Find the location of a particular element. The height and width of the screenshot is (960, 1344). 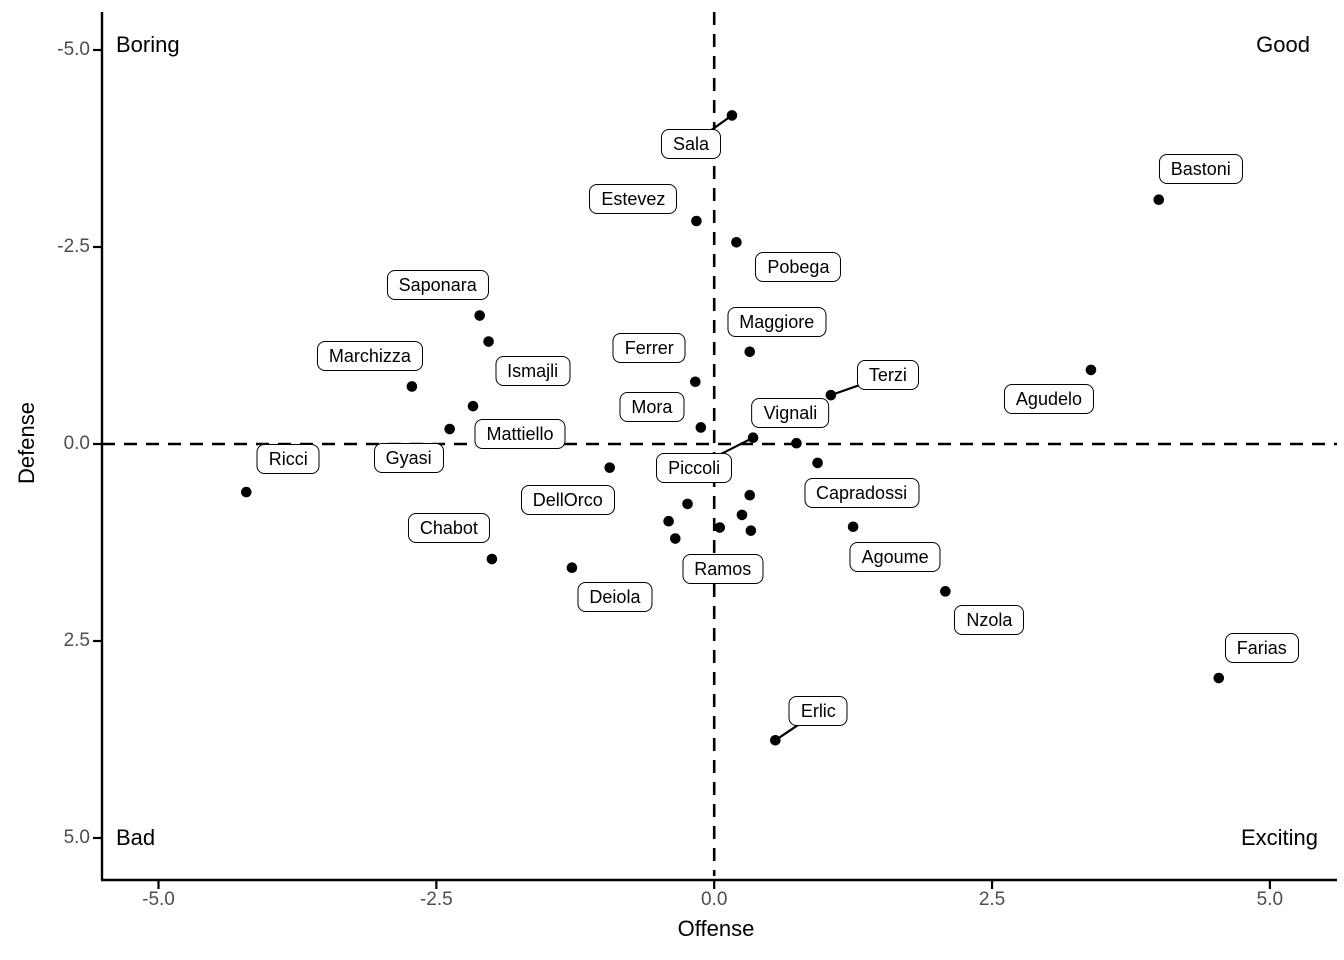

leader-line-sala is located at coordinates (711, 130).